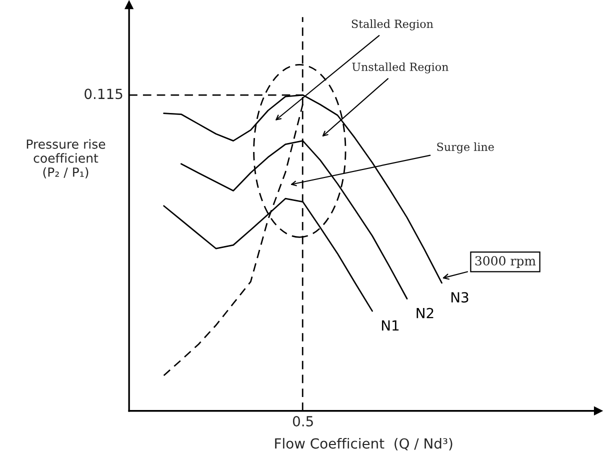  What do you see at coordinates (393, 24) in the screenshot?
I see `text: Stalled Region` at bounding box center [393, 24].